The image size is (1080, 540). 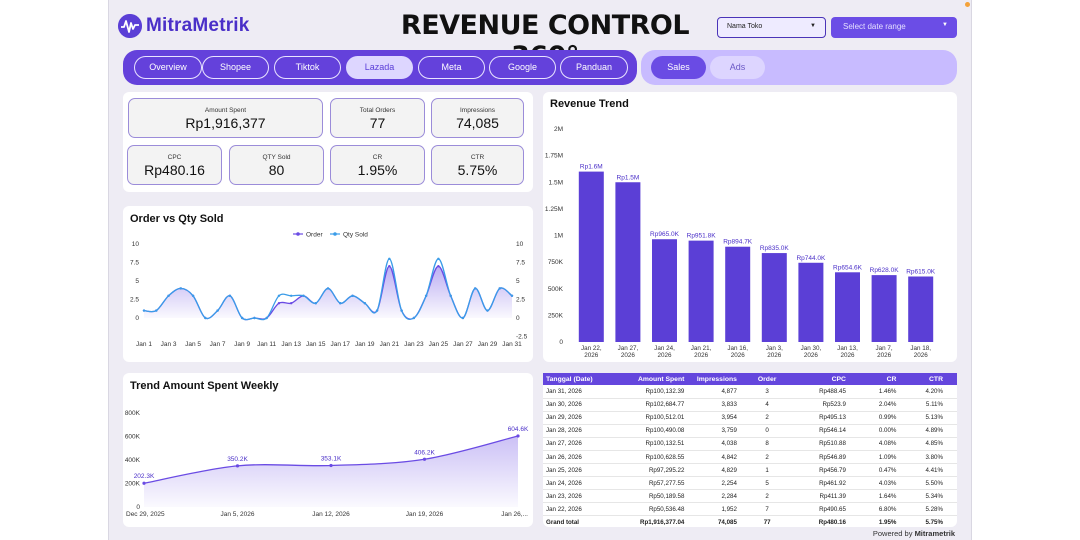 I want to click on data-label: Rp1.6M, so click(x=591, y=167).